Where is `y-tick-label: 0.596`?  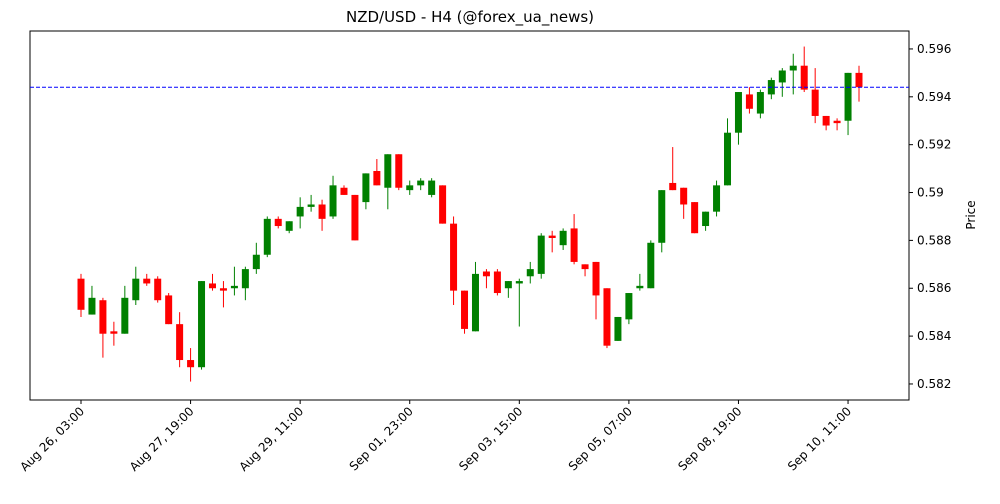 y-tick-label: 0.596 is located at coordinates (934, 49).